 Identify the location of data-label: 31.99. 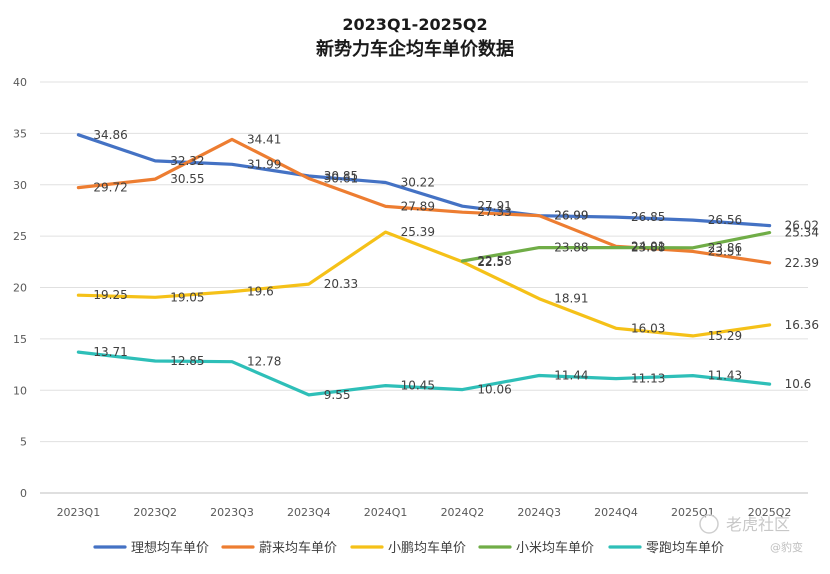
(264, 164).